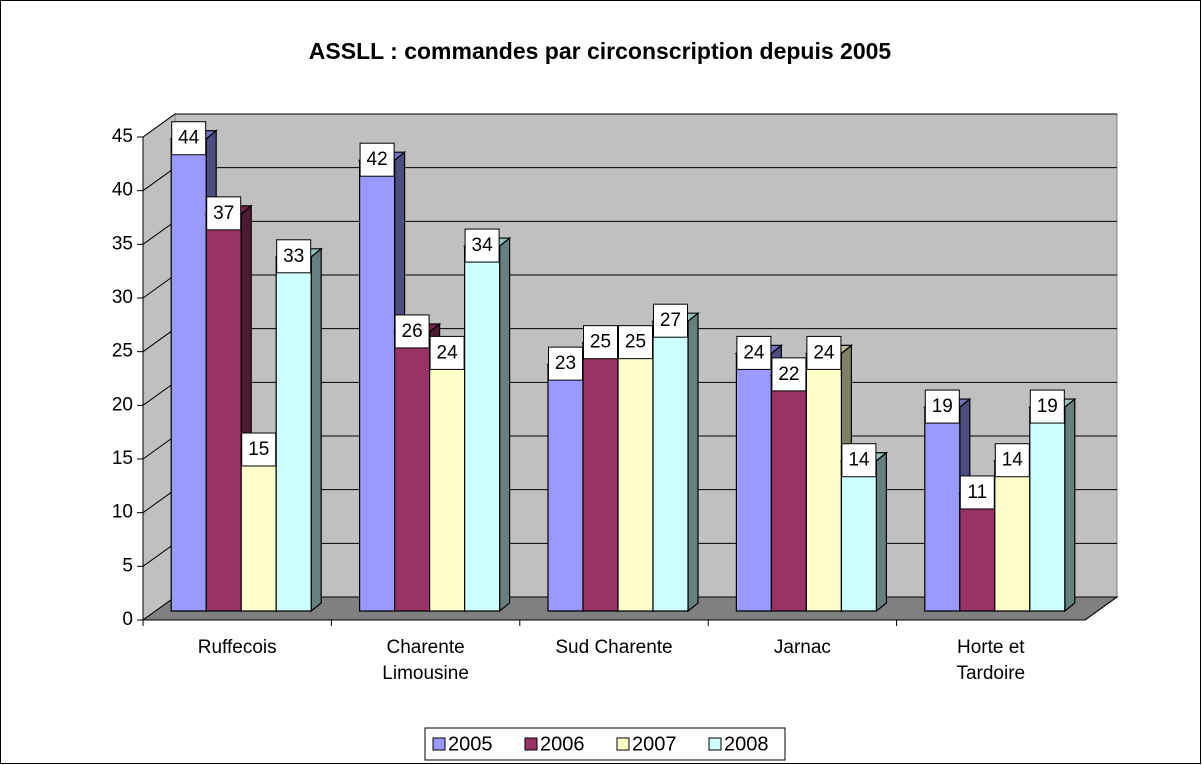 The image size is (1202, 765). Describe the element at coordinates (122, 136) in the screenshot. I see `y-tick-label: 45` at that location.